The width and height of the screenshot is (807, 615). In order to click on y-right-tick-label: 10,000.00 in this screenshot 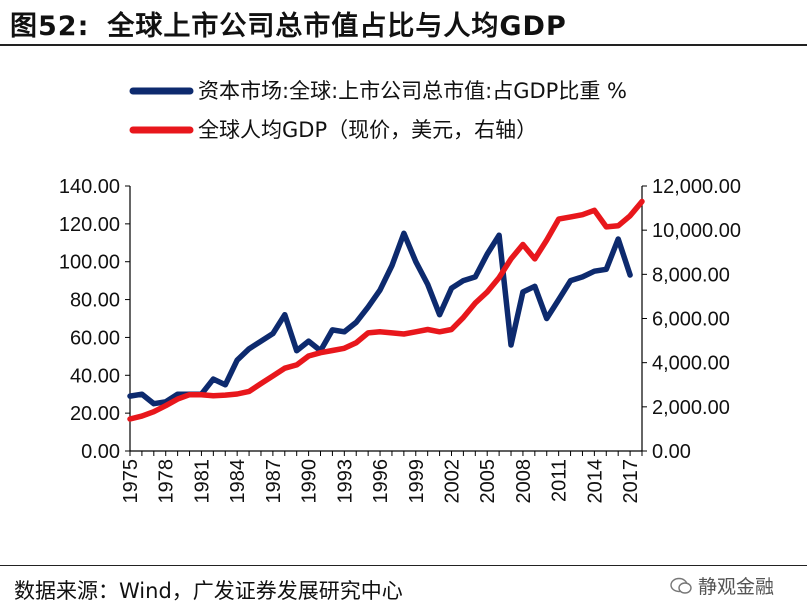, I will do `click(696, 231)`.